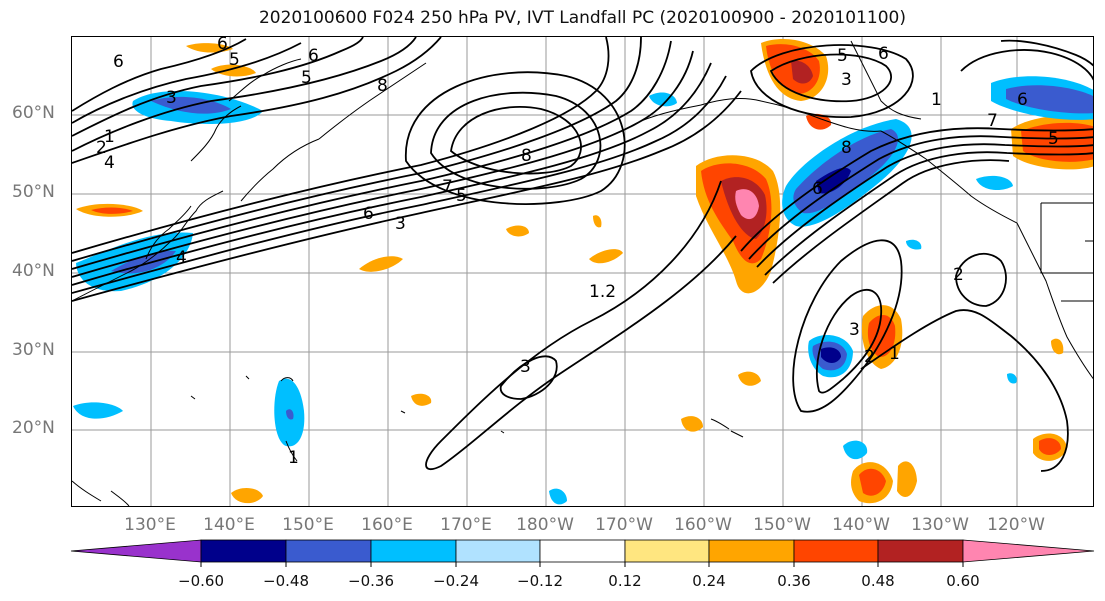 This screenshot has height=601, width=1105. Describe the element at coordinates (703, 525) in the screenshot. I see `lon-label-160w: 160°W` at that location.